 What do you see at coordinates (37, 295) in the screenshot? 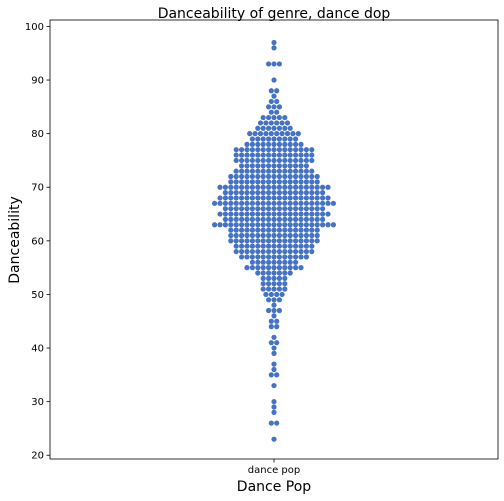
I see `y-tick-label: 50` at bounding box center [37, 295].